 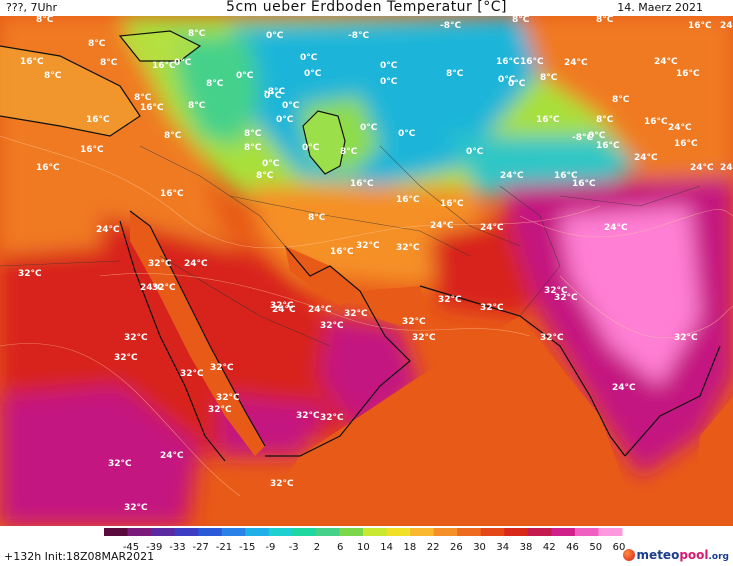 What do you see at coordinates (324, 142) in the screenshot?
I see `caspian-sea` at bounding box center [324, 142].